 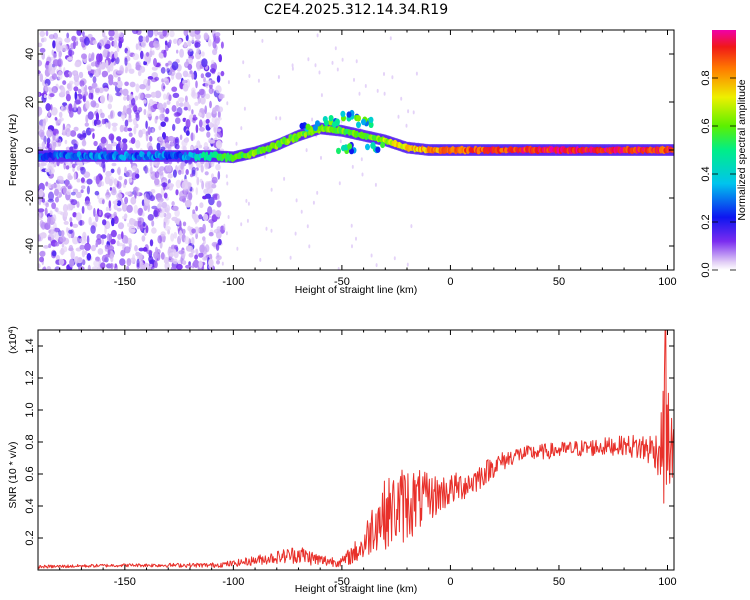 What do you see at coordinates (30, 150) in the screenshot?
I see `spectrogram-ytick-label: 0` at bounding box center [30, 150].